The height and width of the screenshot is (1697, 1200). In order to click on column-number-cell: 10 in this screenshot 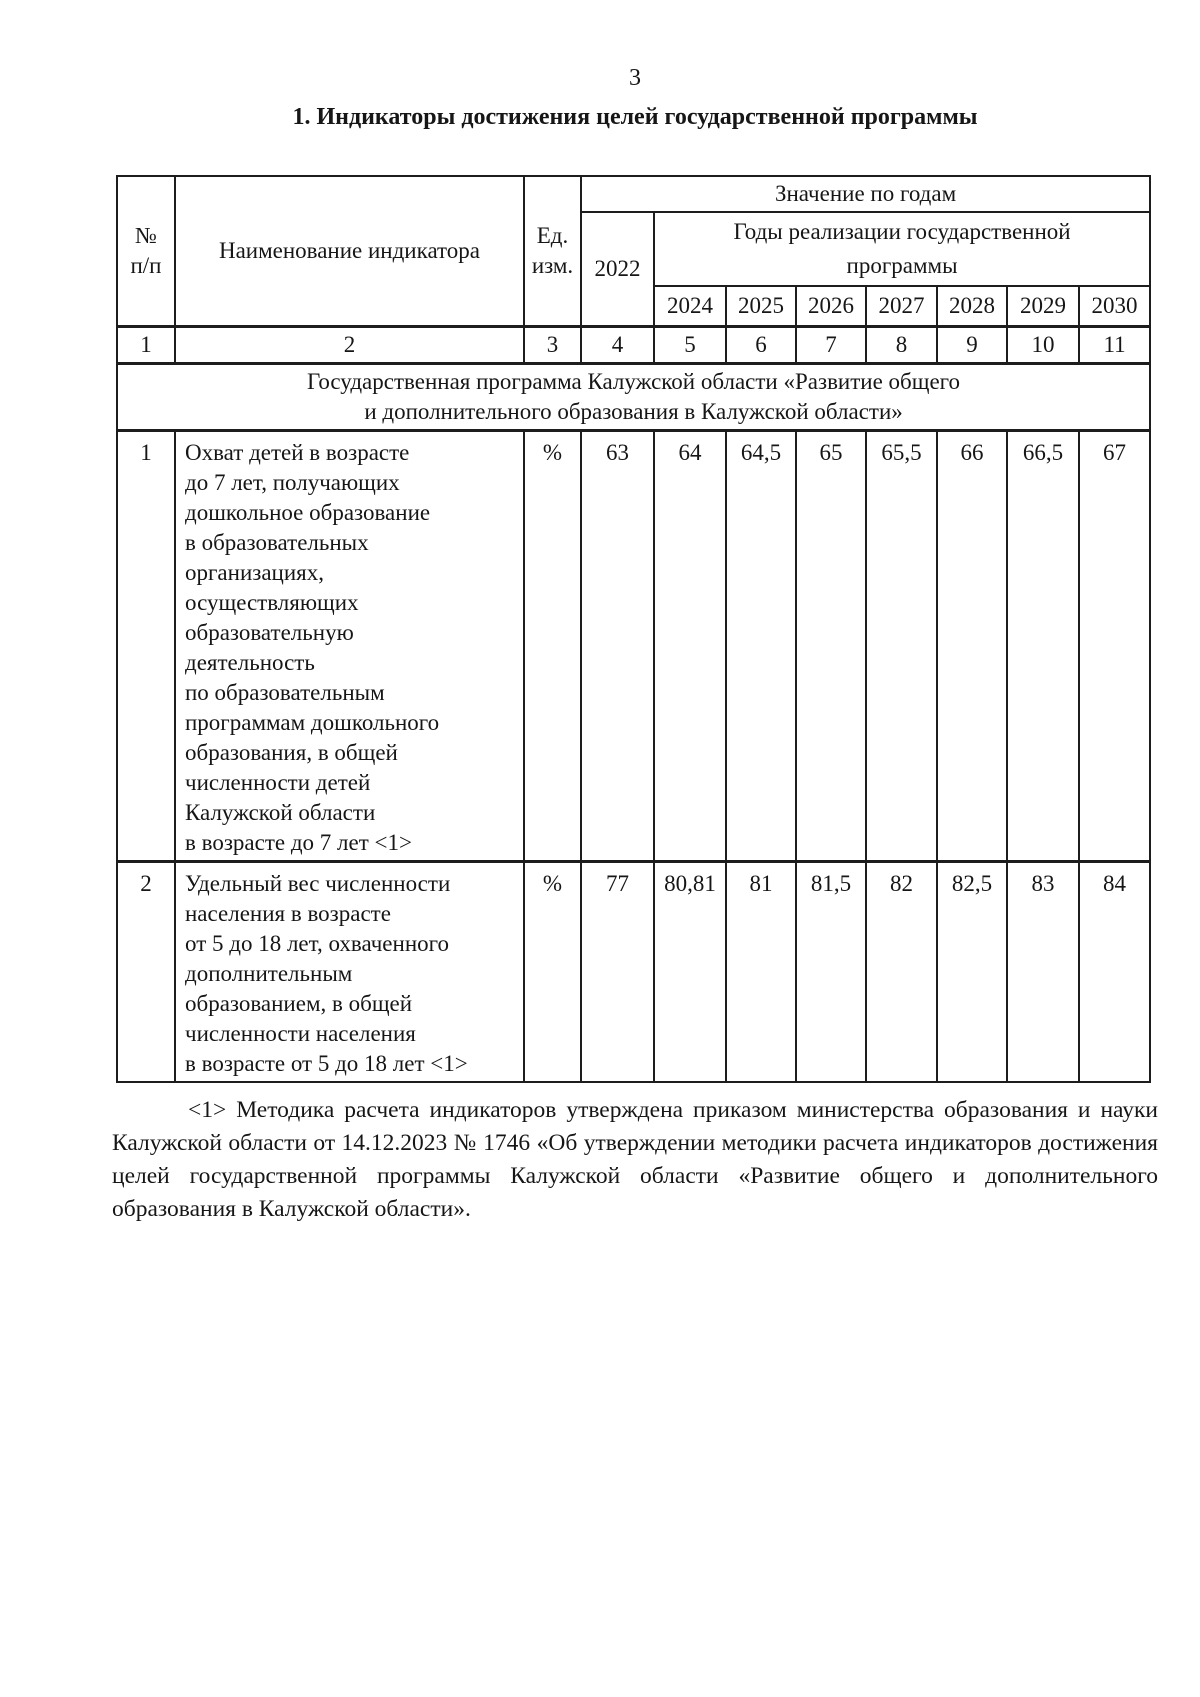, I will do `click(1043, 344)`.